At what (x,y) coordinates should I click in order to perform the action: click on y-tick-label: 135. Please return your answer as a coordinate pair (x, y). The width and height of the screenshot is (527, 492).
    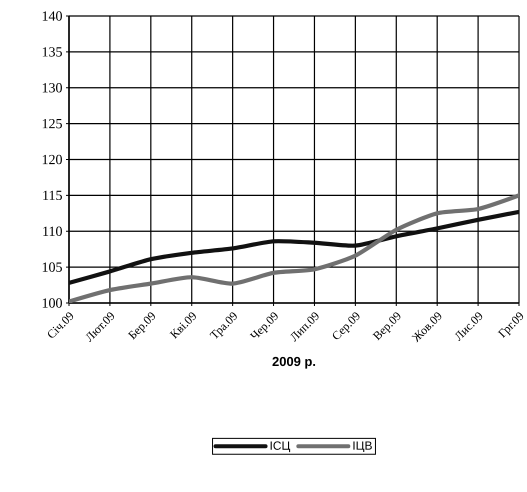
    Looking at the image, I should click on (52, 52).